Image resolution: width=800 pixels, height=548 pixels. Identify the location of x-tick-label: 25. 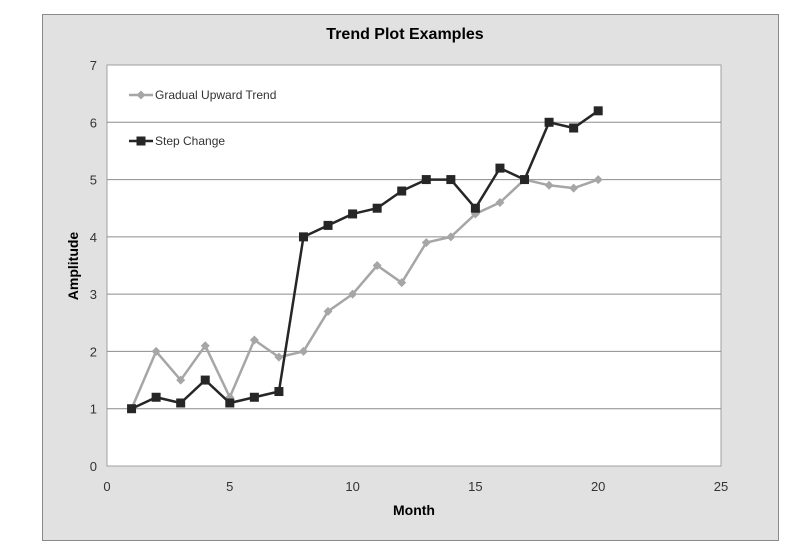
(721, 486).